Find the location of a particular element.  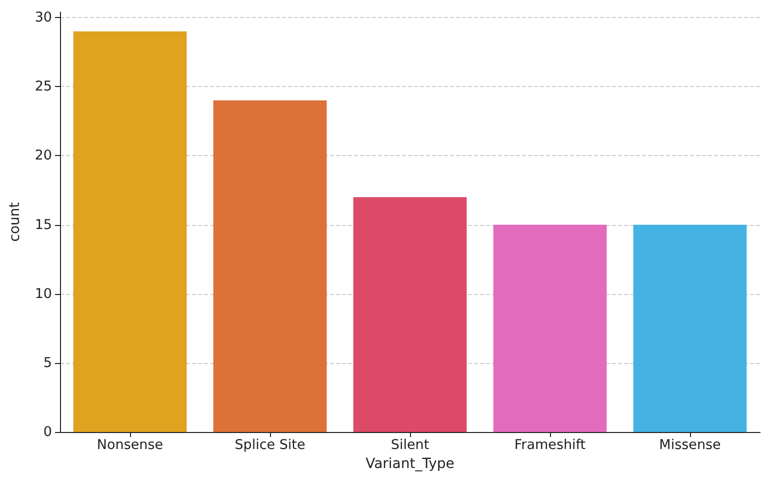

y-tick-label: 5 is located at coordinates (47, 362).